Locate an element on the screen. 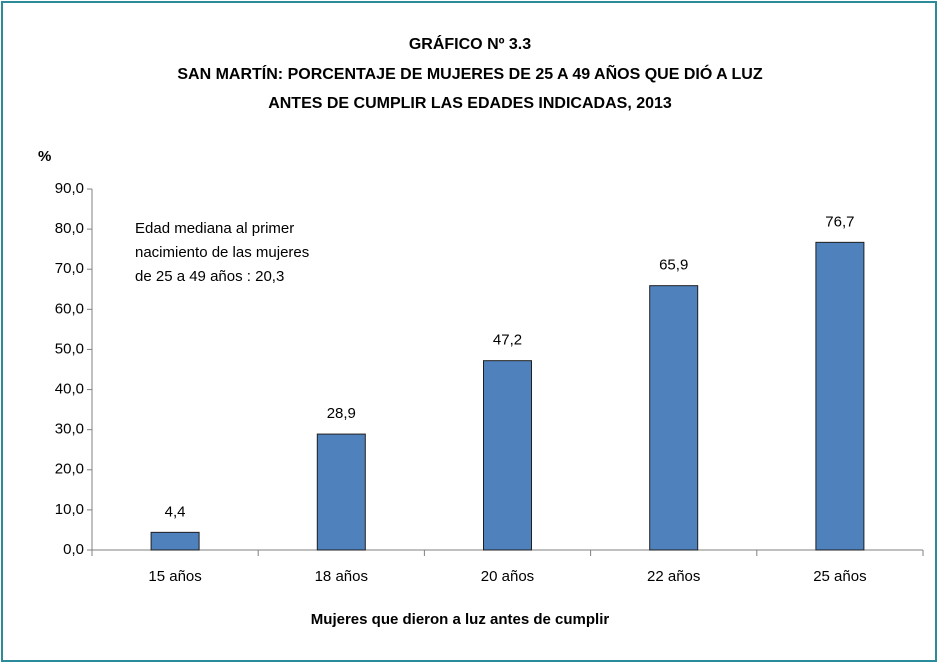  chart-title: GRÁFICO Nº 3.3 is located at coordinates (470, 43).